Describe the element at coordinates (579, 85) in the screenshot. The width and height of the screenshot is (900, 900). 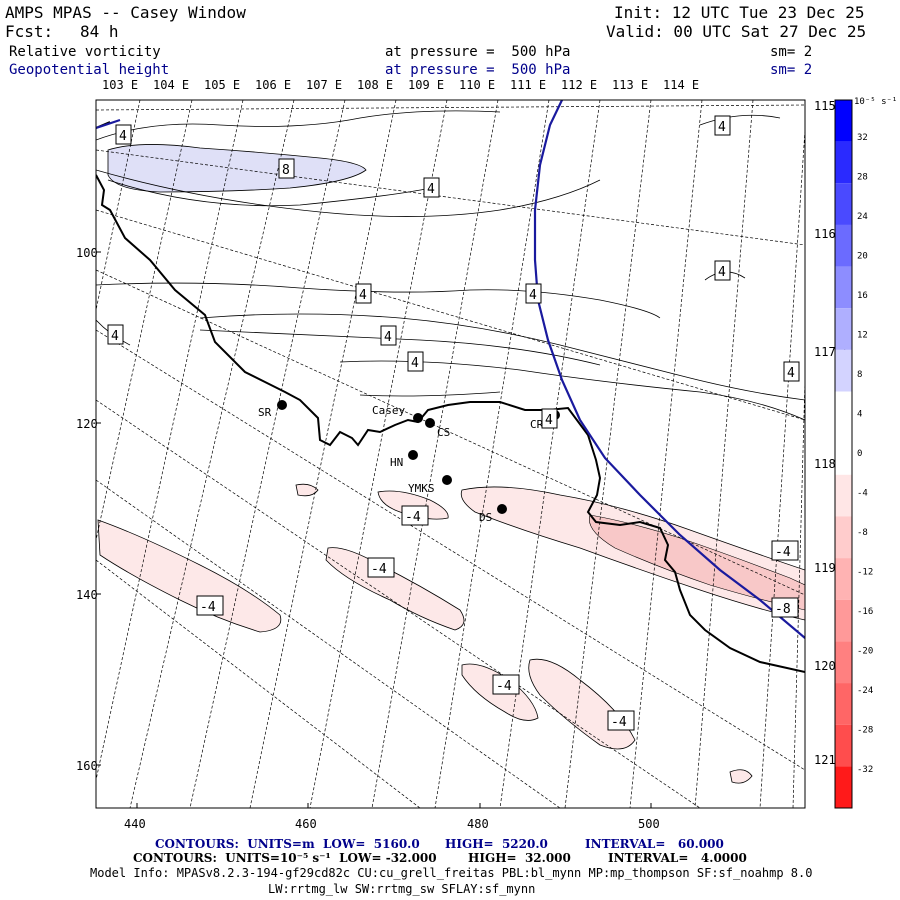
I see `lon-label: 112 E` at that location.